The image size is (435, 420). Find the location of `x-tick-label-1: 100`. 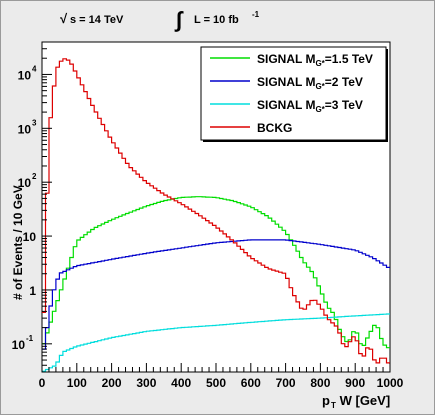

x-tick-label-1: 100 is located at coordinates (77, 383).